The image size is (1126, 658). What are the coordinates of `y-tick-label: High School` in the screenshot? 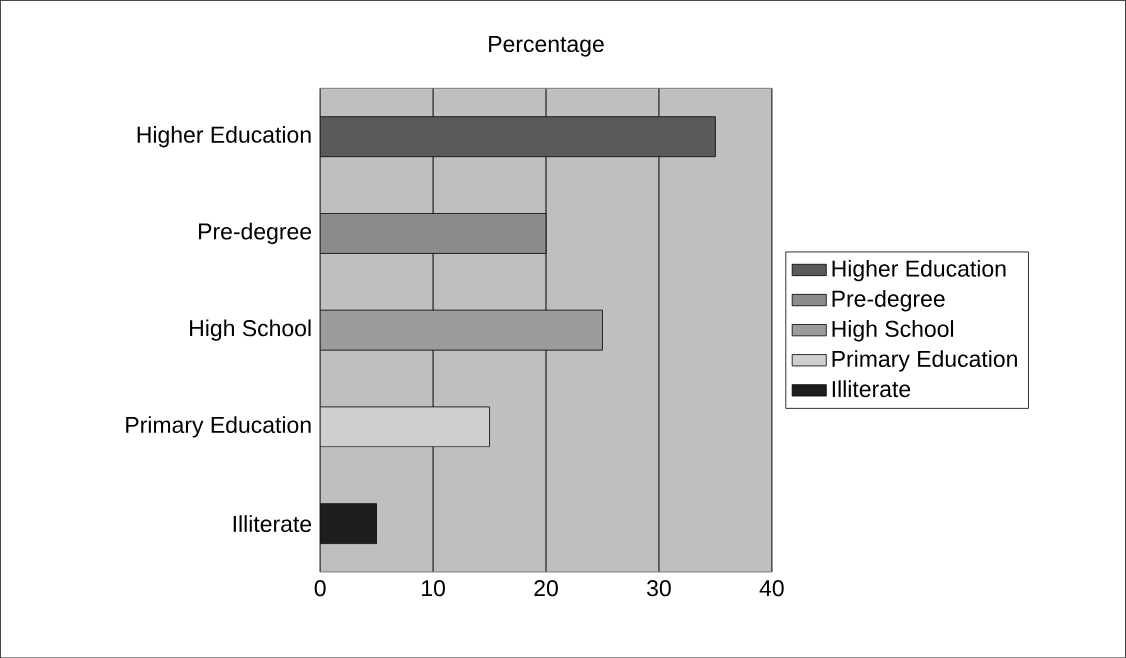 It's located at (250, 330).